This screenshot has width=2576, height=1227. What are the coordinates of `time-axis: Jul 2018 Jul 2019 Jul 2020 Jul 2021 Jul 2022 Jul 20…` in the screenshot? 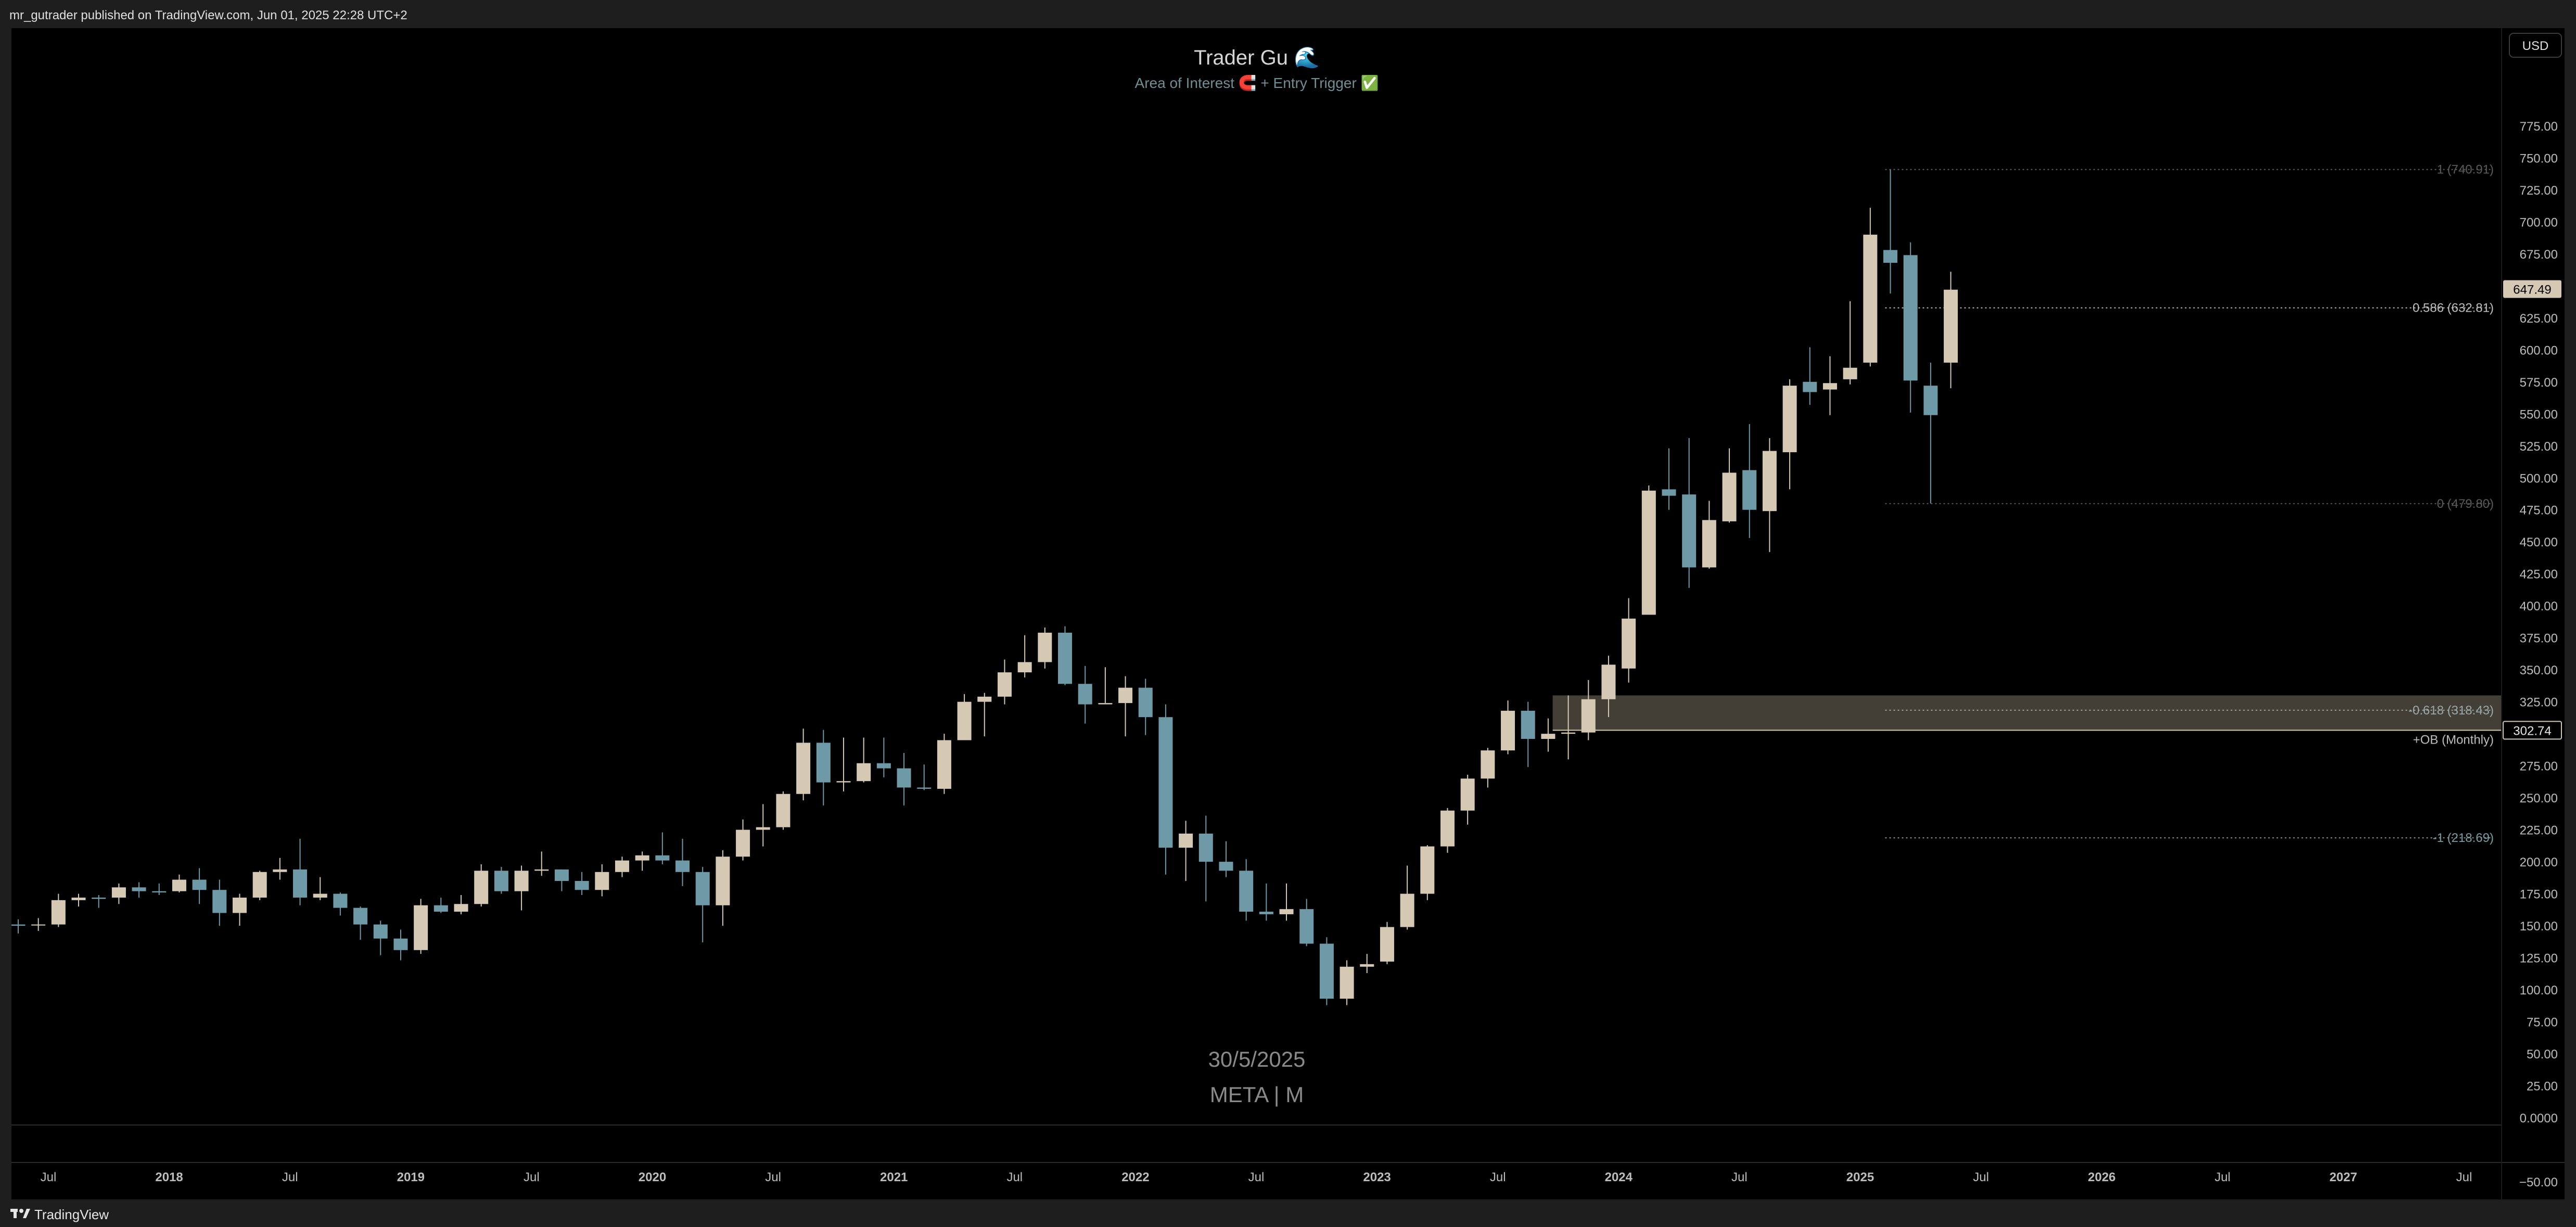 It's located at (1256, 1177).